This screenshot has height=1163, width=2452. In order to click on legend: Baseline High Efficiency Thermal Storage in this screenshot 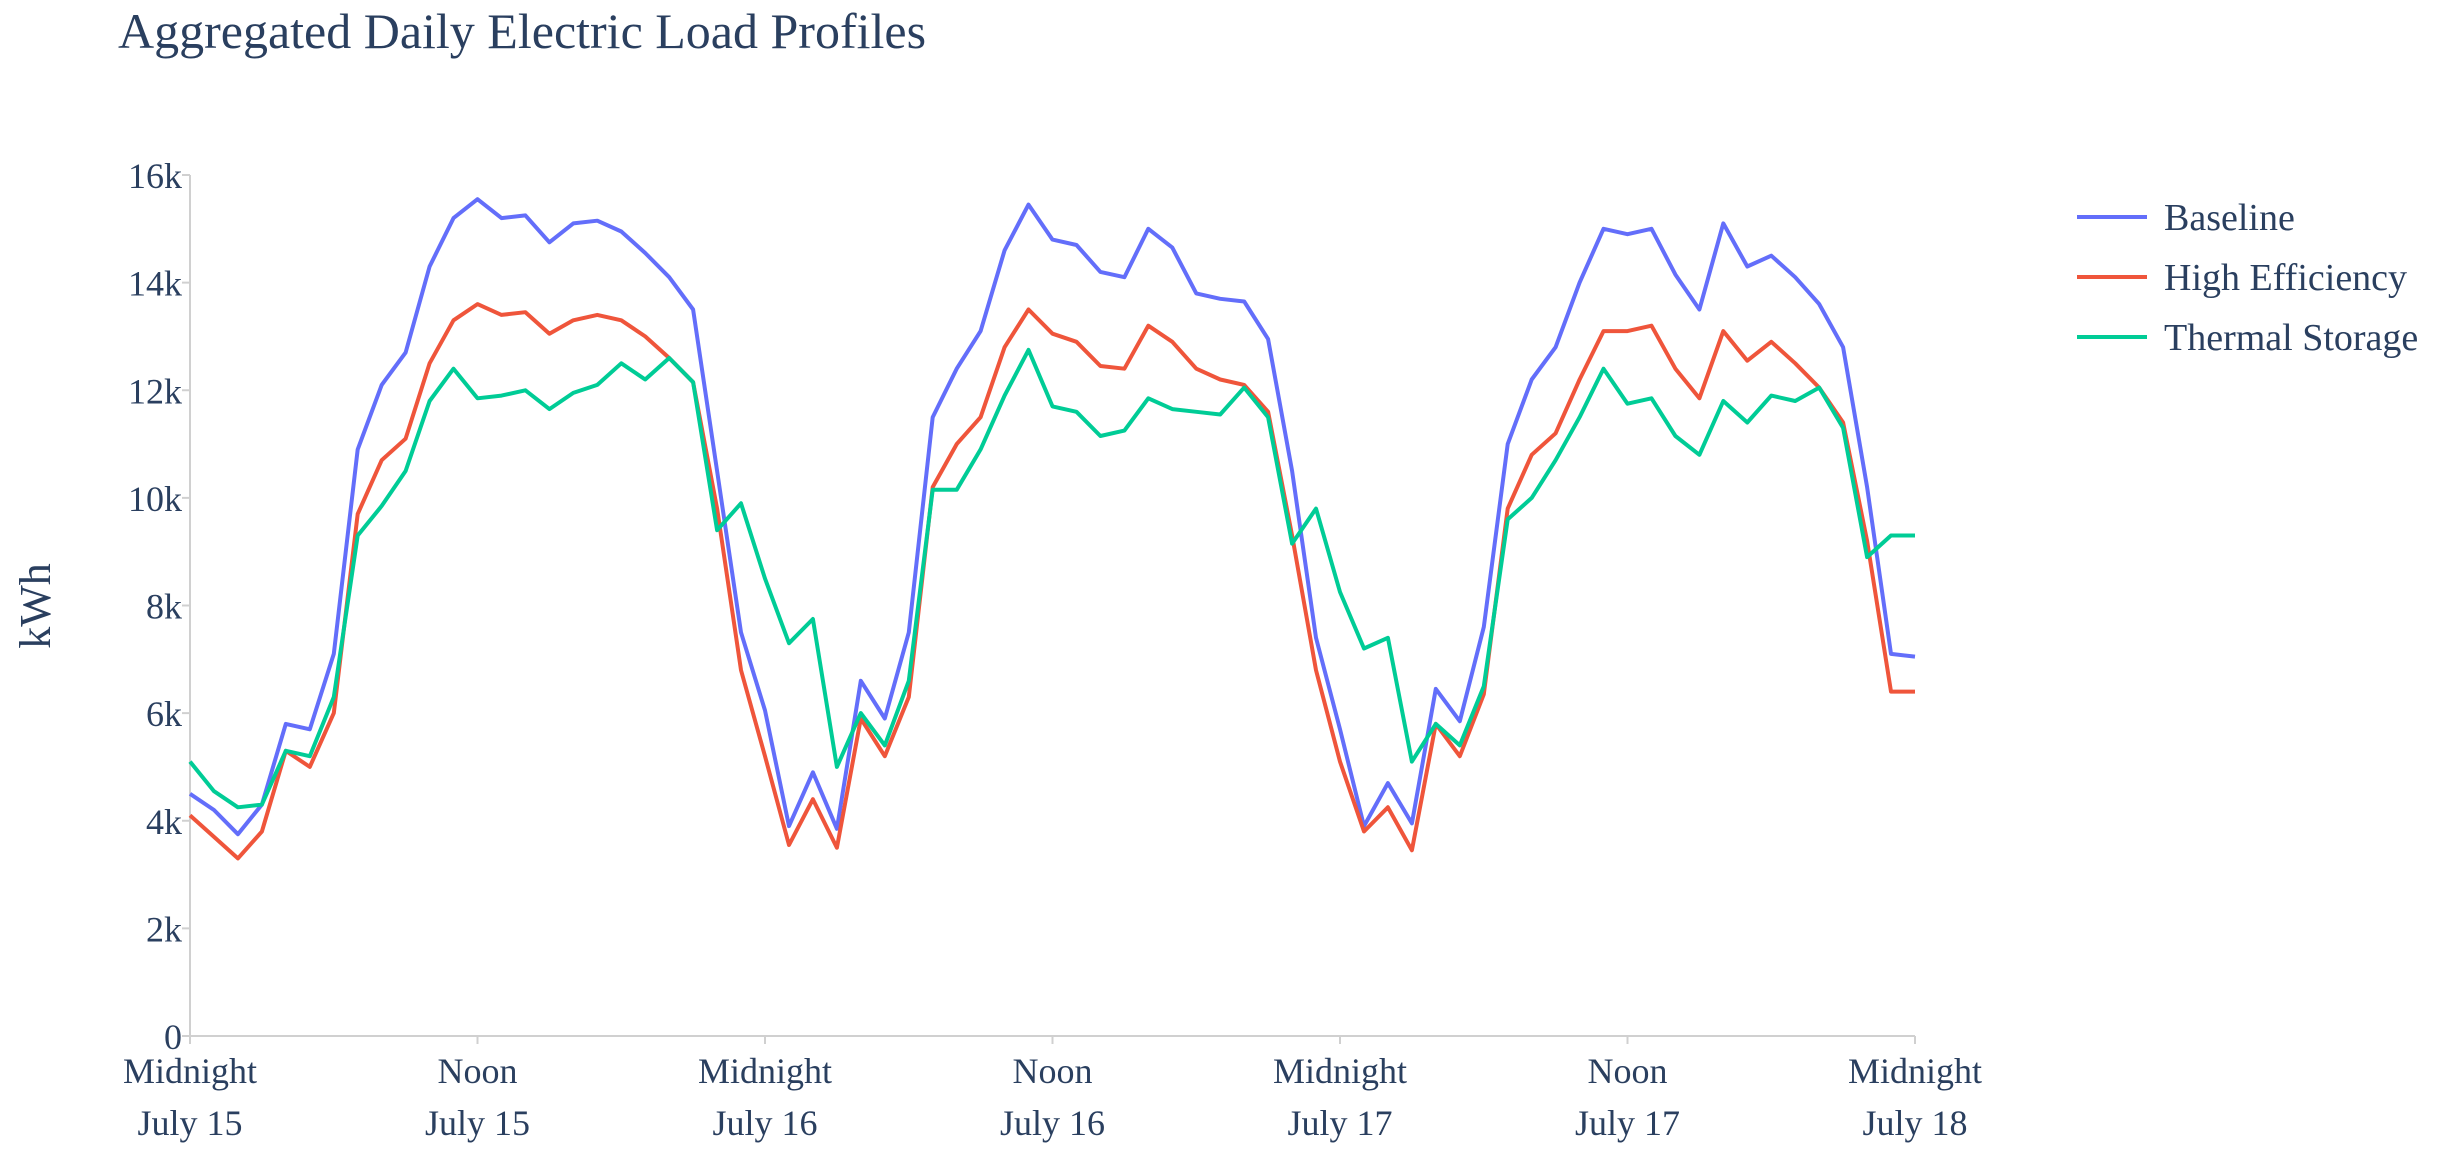, I will do `click(2247, 278)`.